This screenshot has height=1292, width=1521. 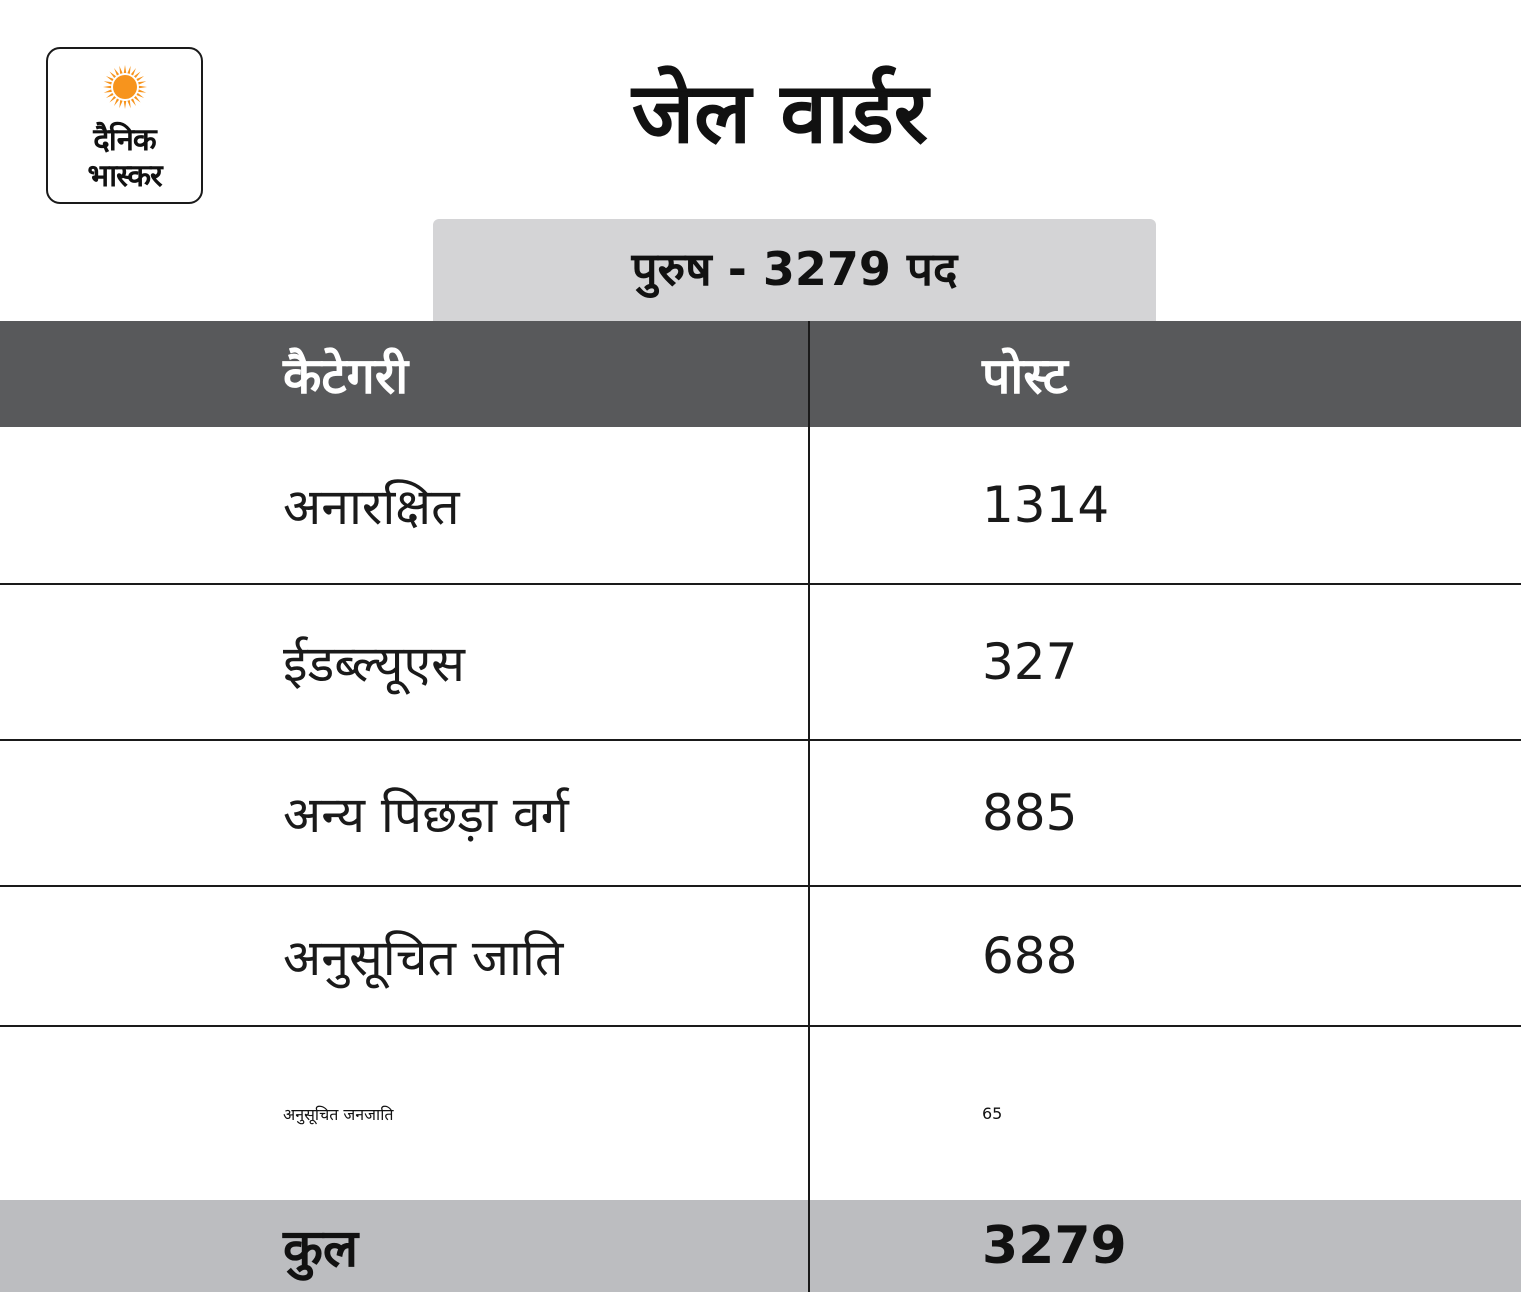 I want to click on row-category: अन्य पिछड़ा वर्ग, so click(x=426, y=815).